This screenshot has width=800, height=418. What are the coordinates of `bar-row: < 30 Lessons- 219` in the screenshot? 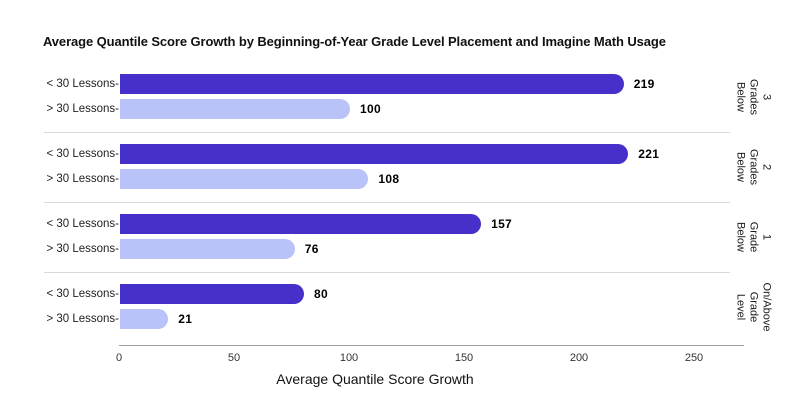 It's located at (387, 84).